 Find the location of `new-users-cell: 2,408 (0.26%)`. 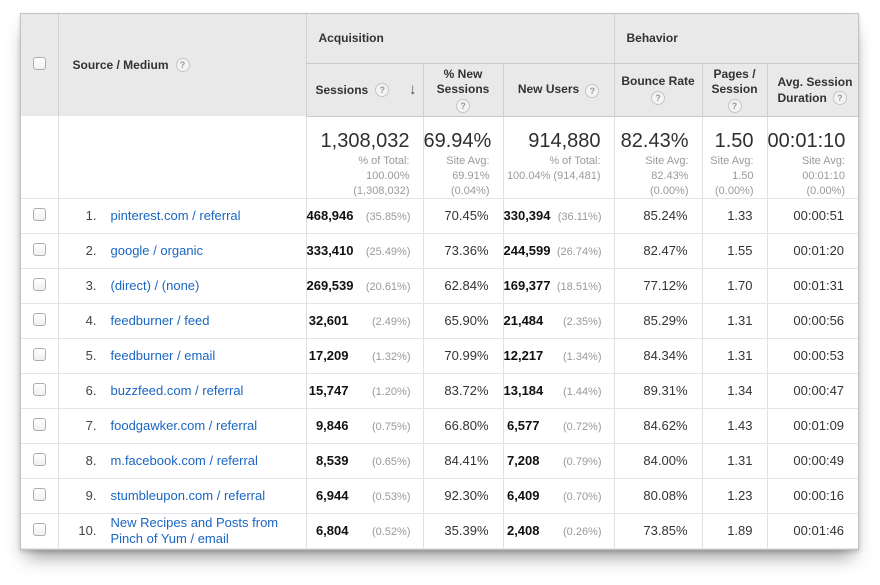

new-users-cell: 2,408 (0.26%) is located at coordinates (558, 531).